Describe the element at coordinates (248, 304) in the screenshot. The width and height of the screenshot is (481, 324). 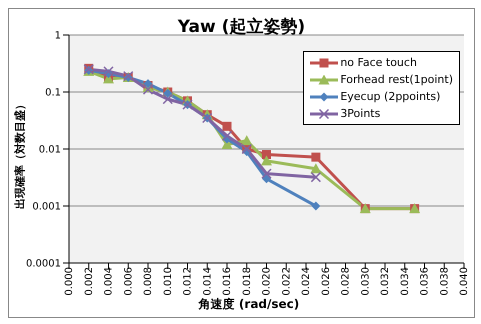
I see `x-axis-title: 角速度 (rad/sec)` at that location.